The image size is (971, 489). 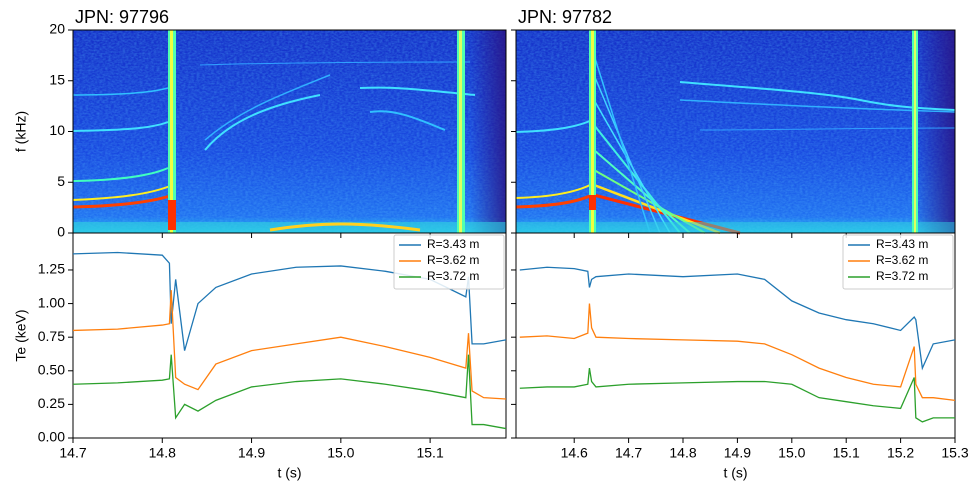 I want to click on y-axis-label: Te (keV), so click(x=21, y=335).